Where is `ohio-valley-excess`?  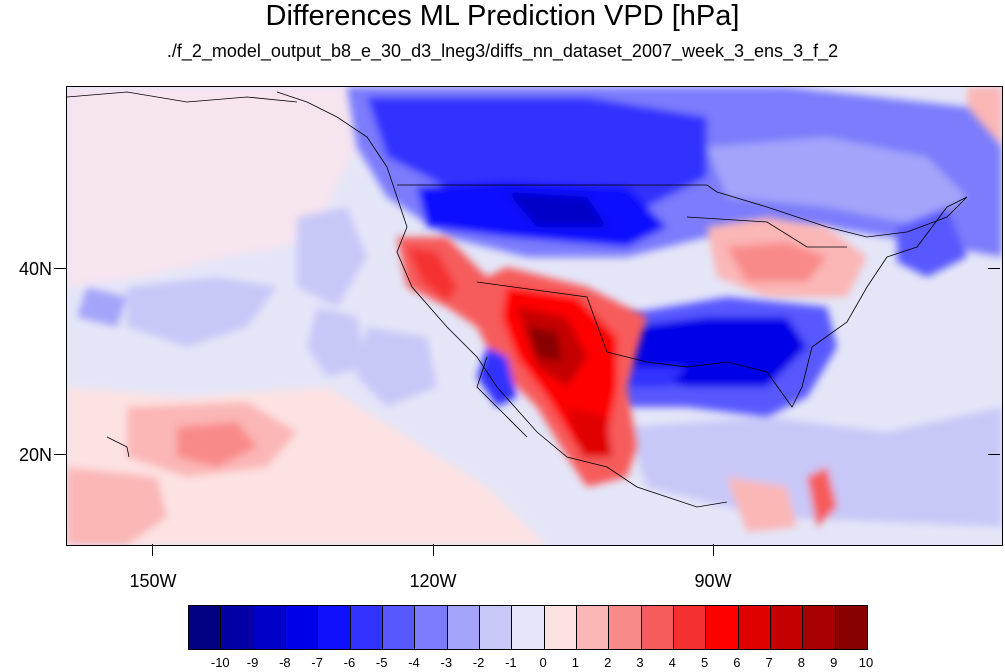
ohio-valley-excess is located at coordinates (787, 257).